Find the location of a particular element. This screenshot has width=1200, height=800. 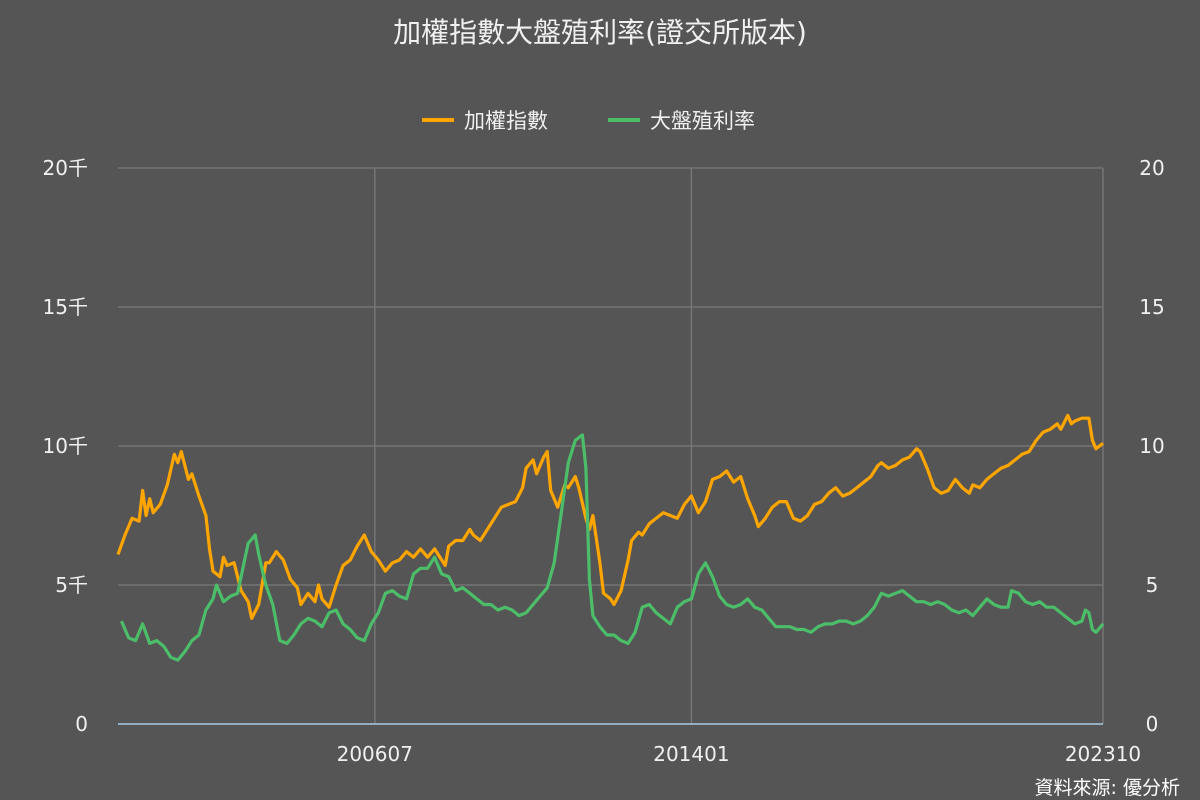

right-tick-label: 5 is located at coordinates (1152, 585).